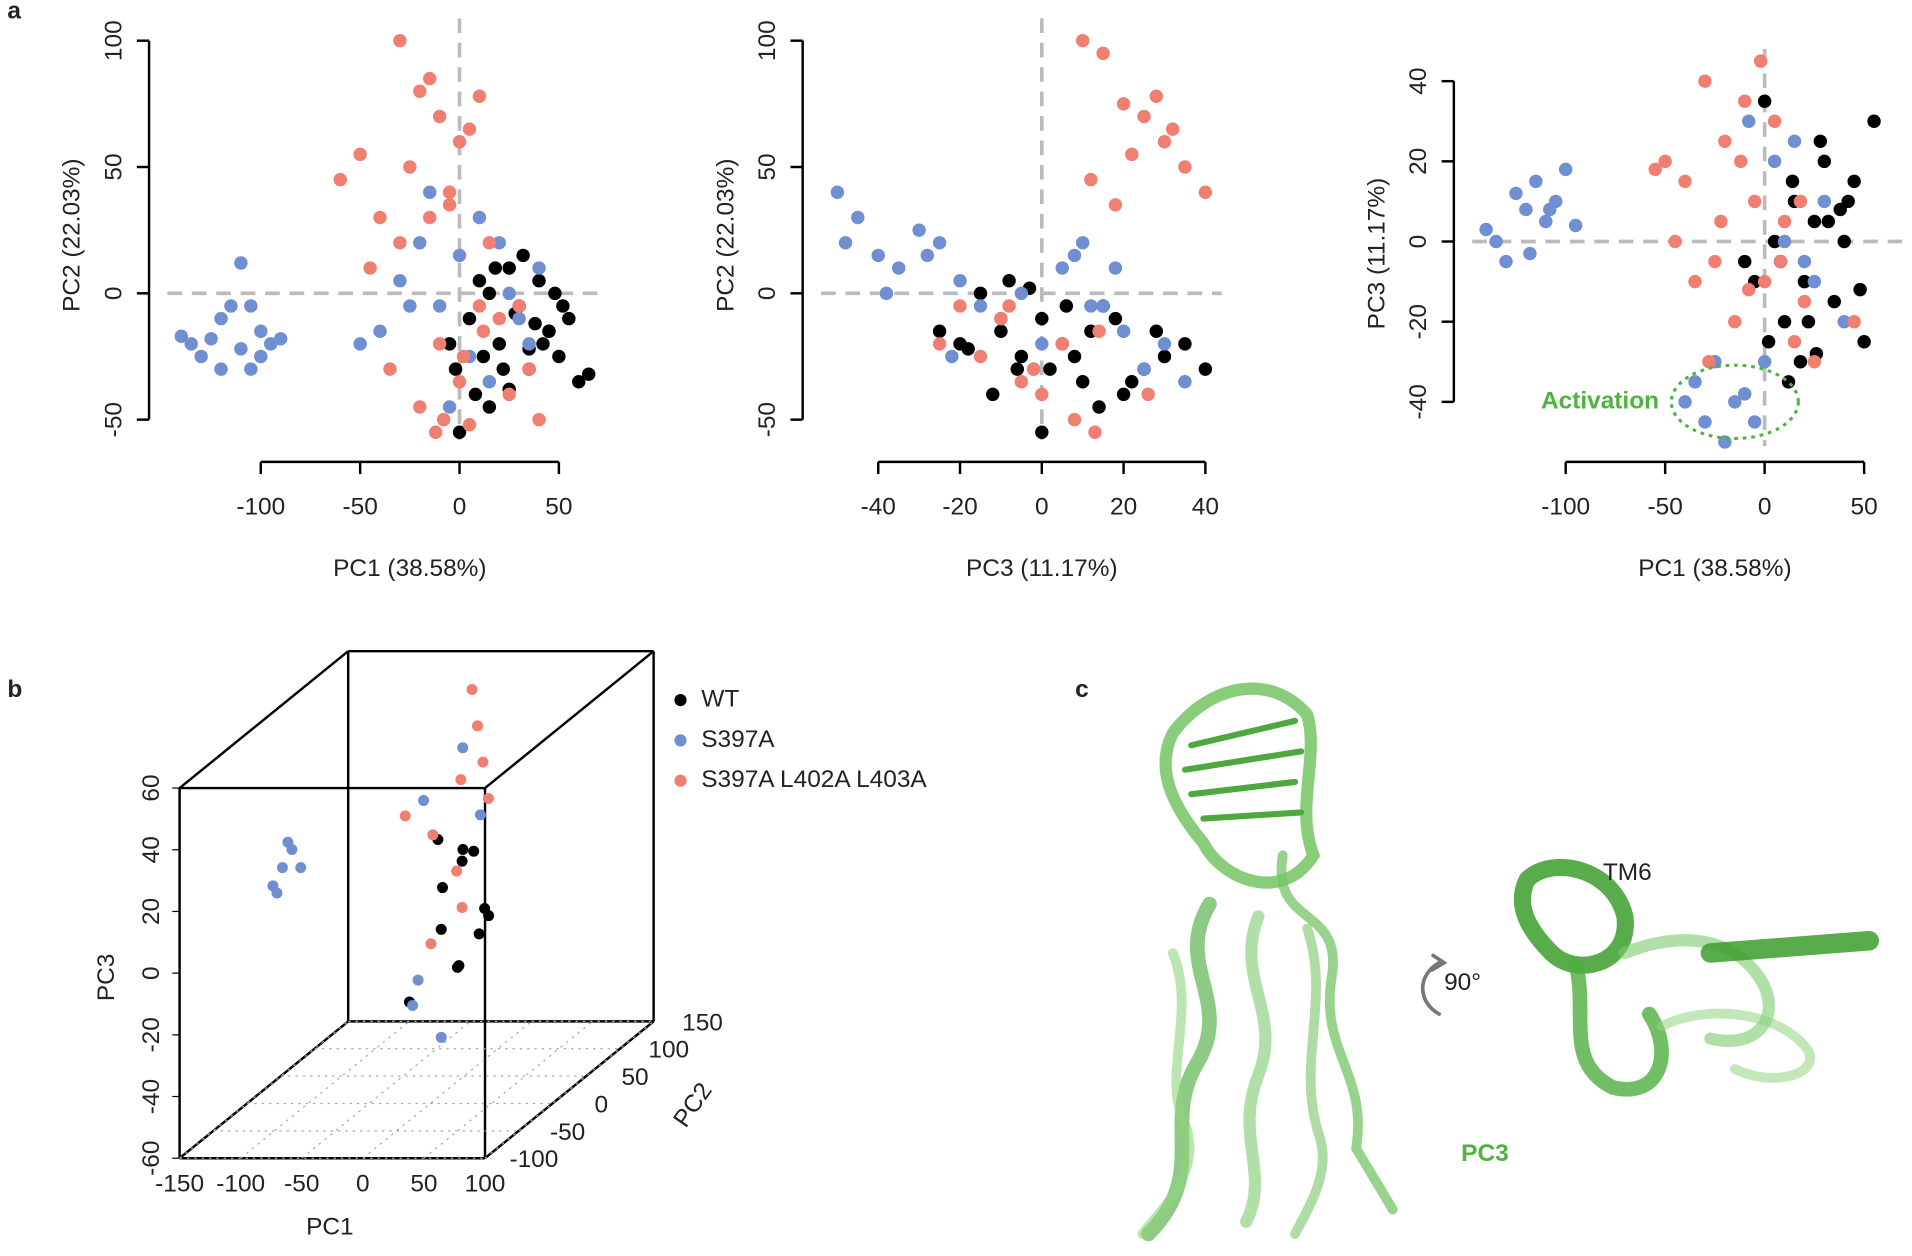 The image size is (1912, 1256). What do you see at coordinates (151, 849) in the screenshot?
I see `z-tick-label: 40` at bounding box center [151, 849].